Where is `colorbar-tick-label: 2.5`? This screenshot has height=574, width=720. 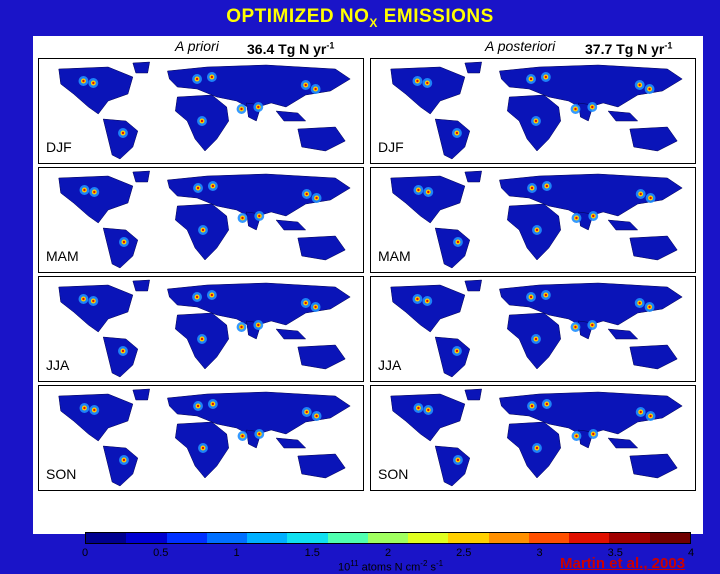
colorbar-tick-label: 2.5 is located at coordinates (464, 553).